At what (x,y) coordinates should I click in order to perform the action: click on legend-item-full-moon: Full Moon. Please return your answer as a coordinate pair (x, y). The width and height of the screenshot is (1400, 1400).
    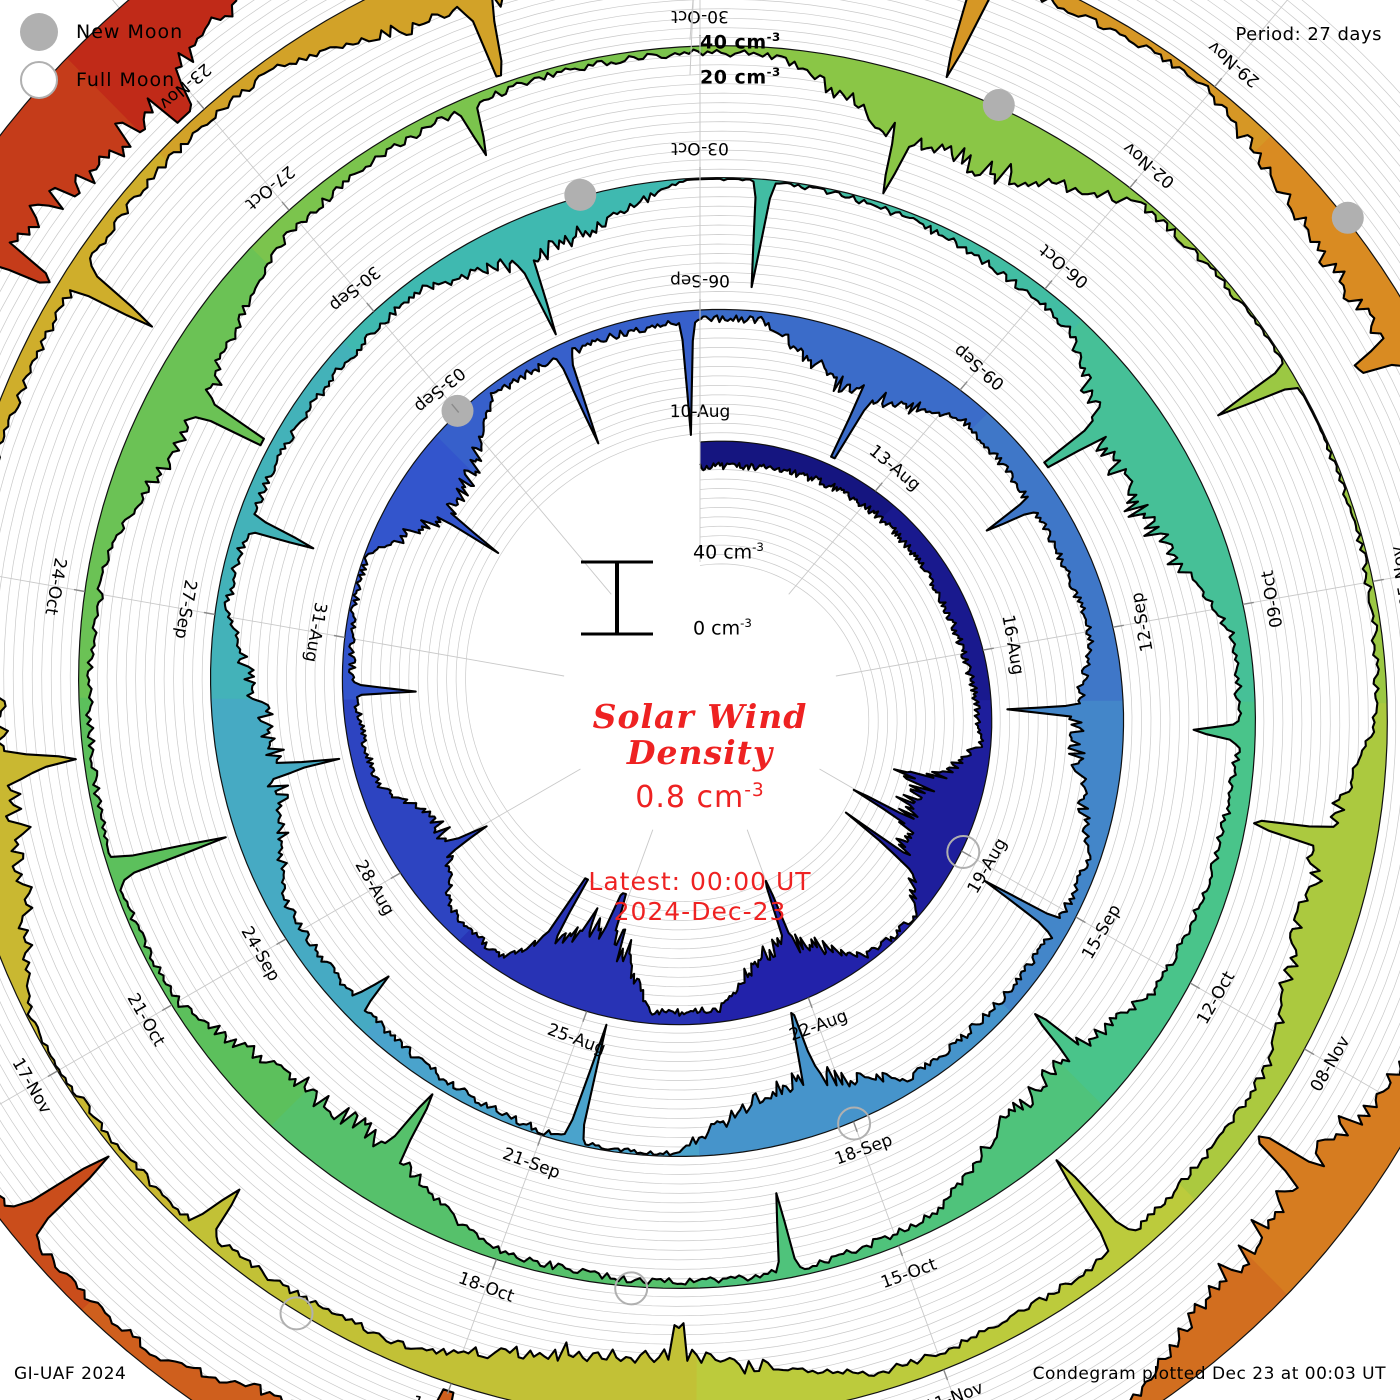
    Looking at the image, I should click on (101, 80).